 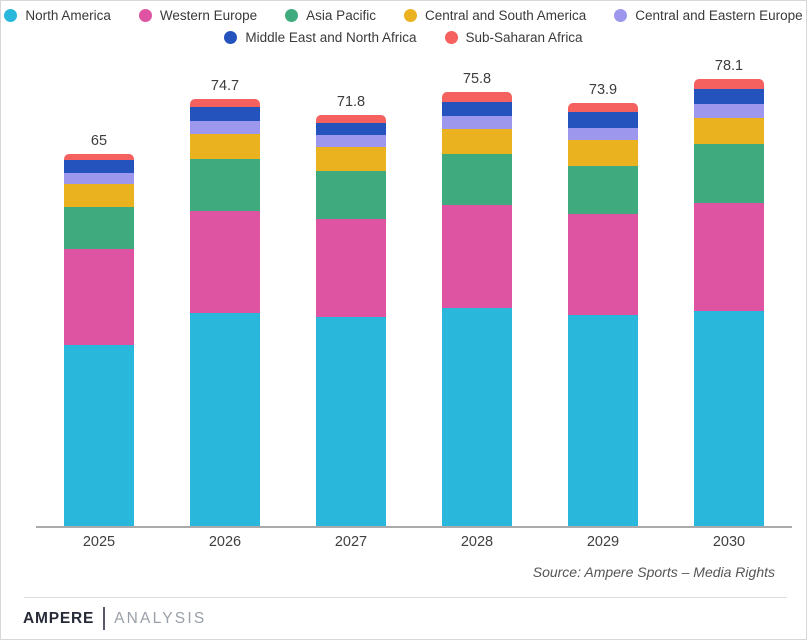 What do you see at coordinates (225, 542) in the screenshot?
I see `x-axis-label-2026: 2026` at bounding box center [225, 542].